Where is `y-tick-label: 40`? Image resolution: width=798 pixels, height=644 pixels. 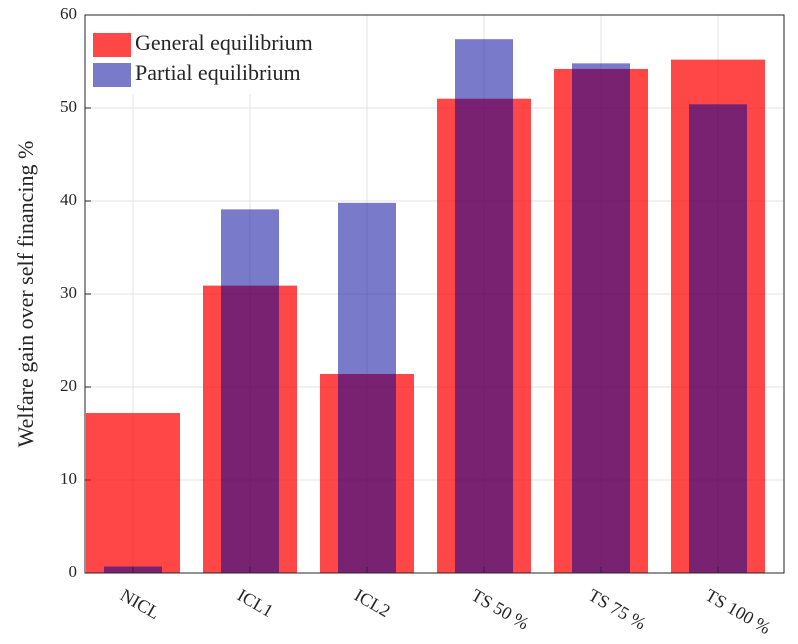
y-tick-label: 40 is located at coordinates (68, 199).